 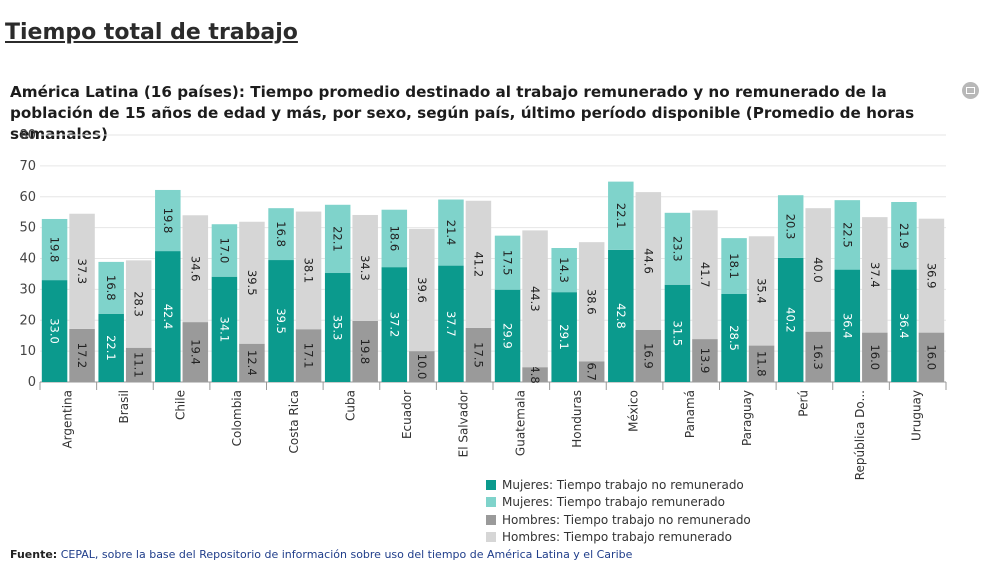 I want to click on legend-item-hombres-remunerado: Hombres: Tiempo trabajo remunerado, so click(x=618, y=538).